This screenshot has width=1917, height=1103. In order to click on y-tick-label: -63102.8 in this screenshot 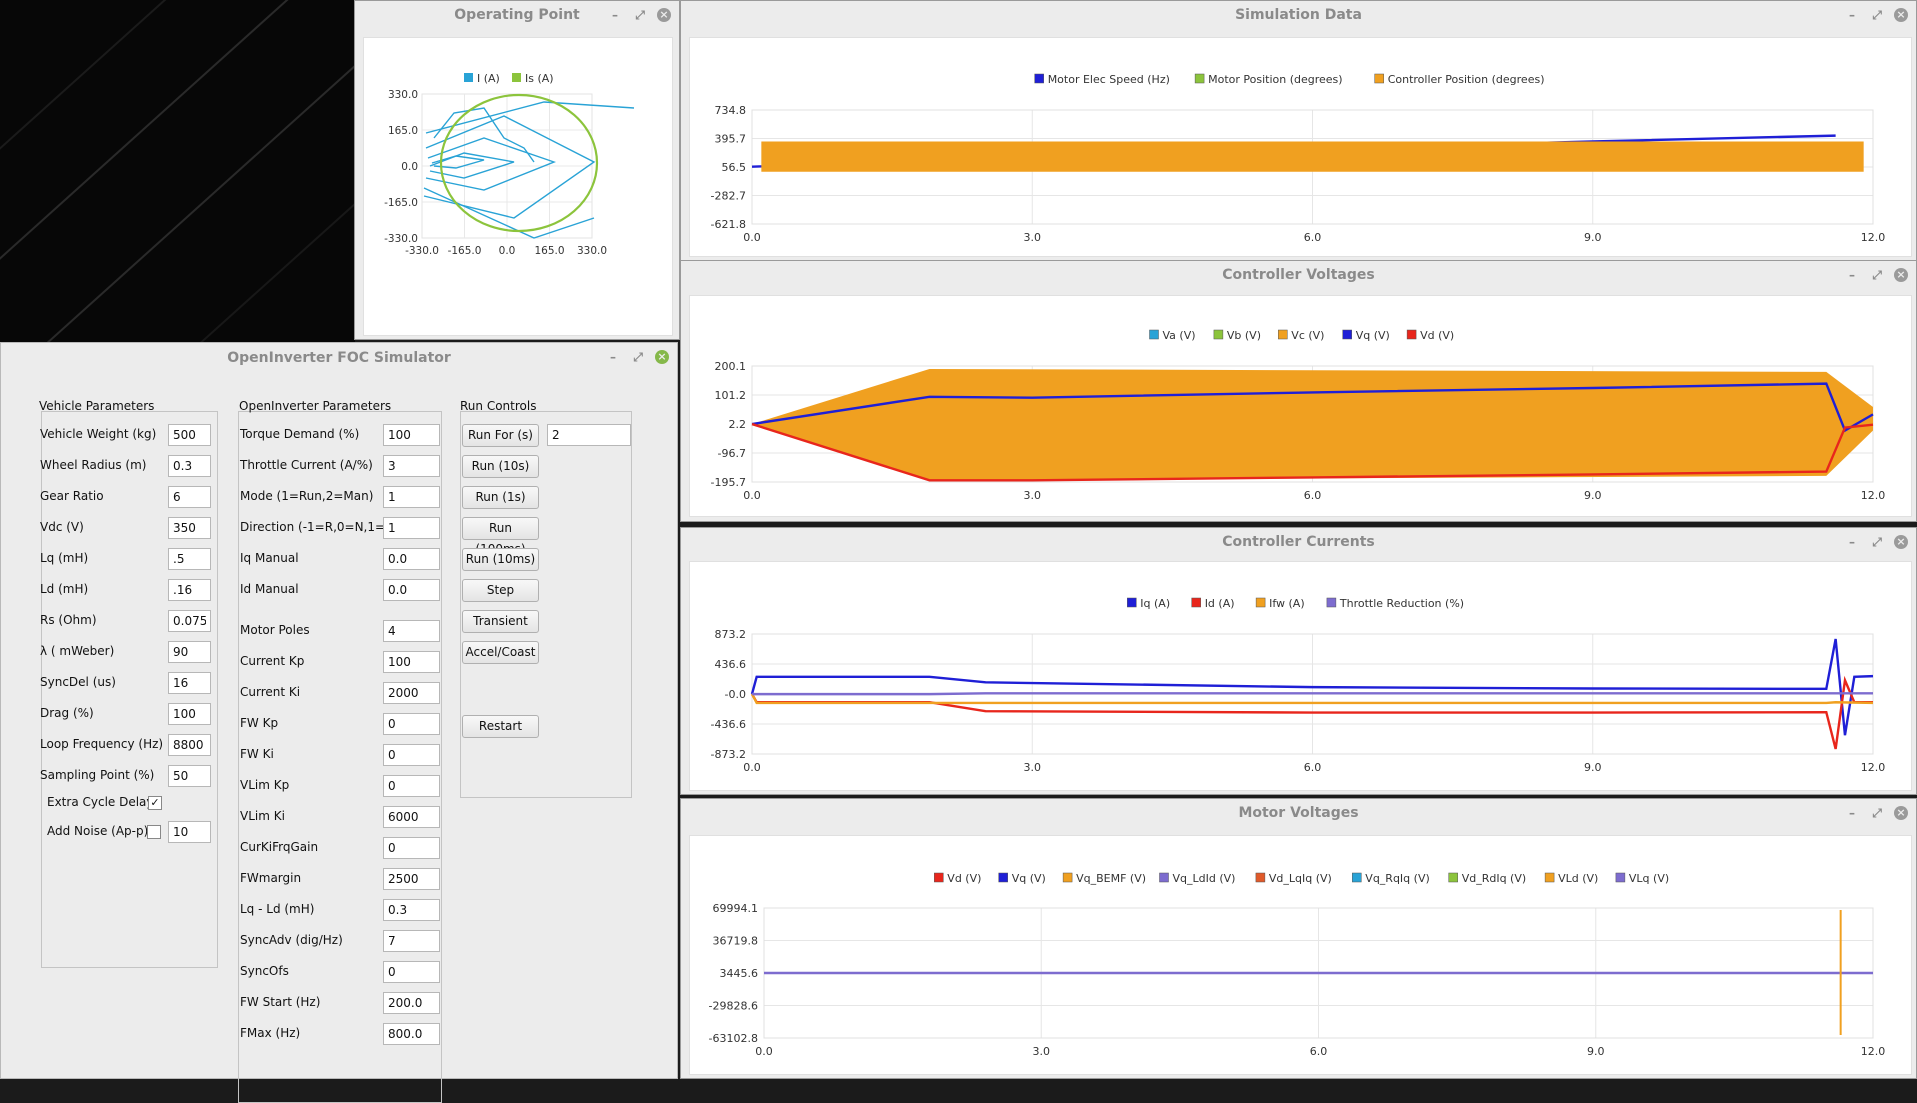, I will do `click(733, 1038)`.